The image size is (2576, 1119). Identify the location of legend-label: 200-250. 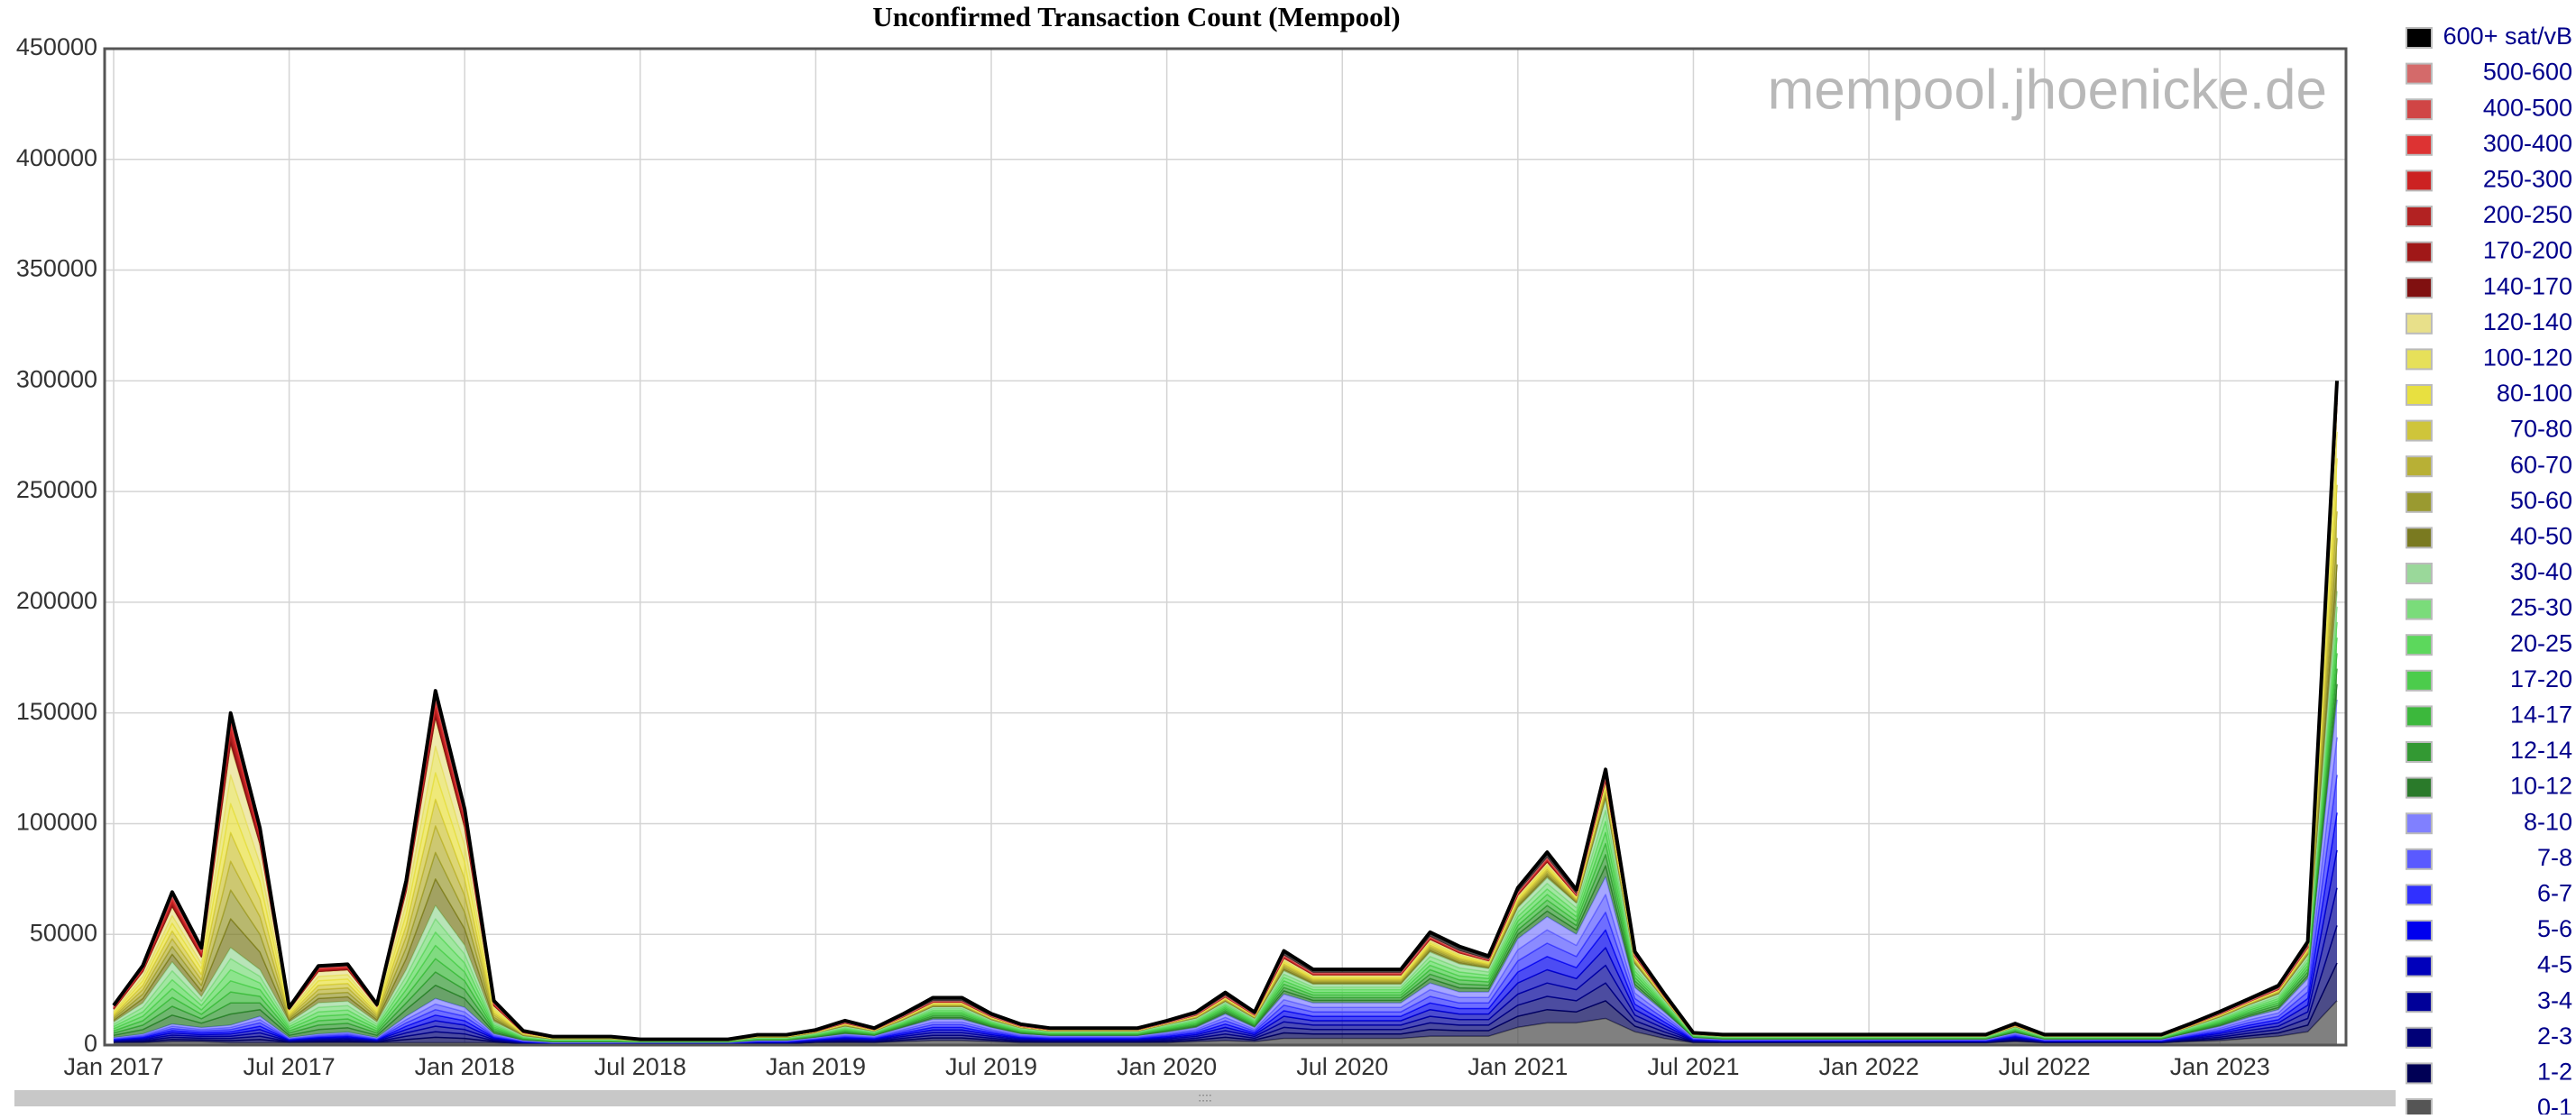
(2528, 214).